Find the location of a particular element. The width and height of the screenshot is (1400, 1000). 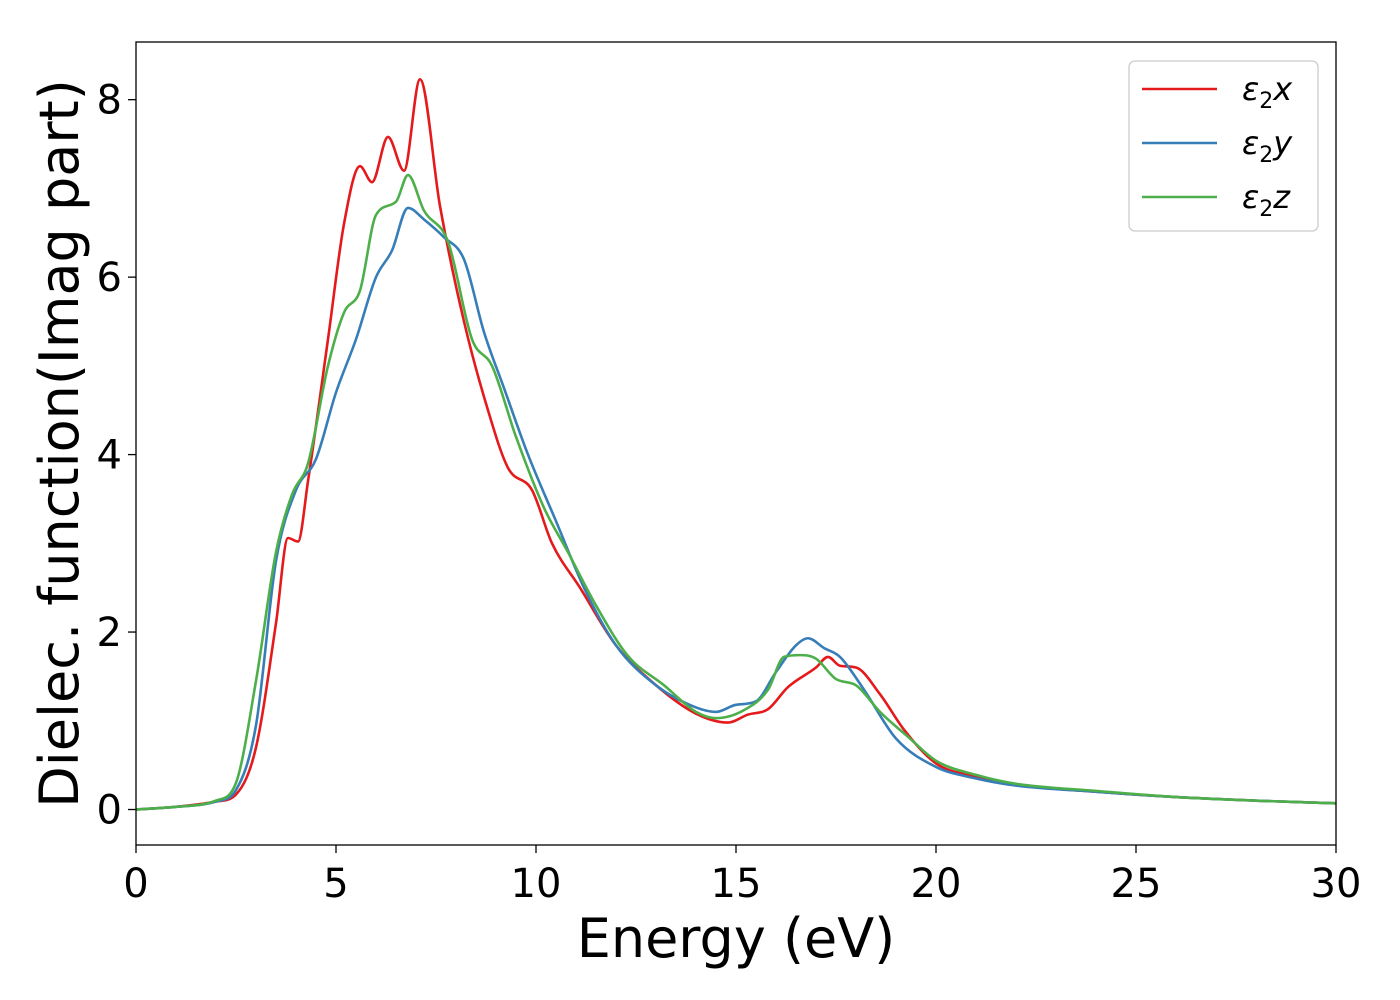

y-tick-label: 4 is located at coordinates (109, 456).